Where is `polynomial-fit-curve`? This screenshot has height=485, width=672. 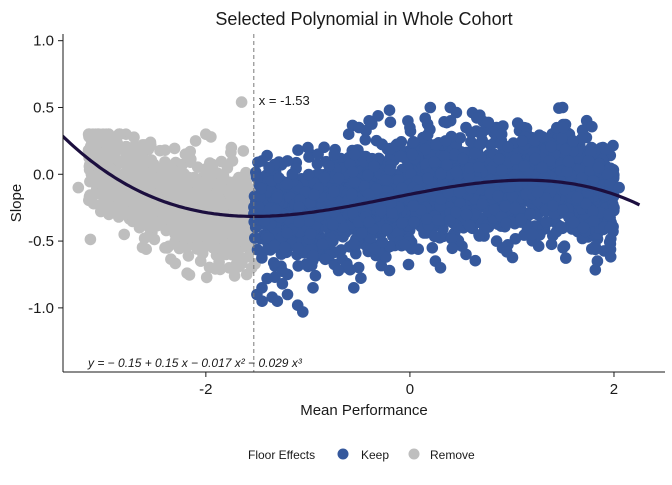 polynomial-fit-curve is located at coordinates (352, 176).